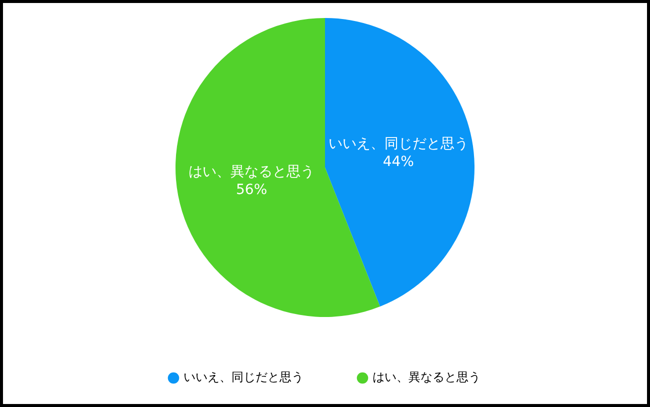 Image resolution: width=650 pixels, height=407 pixels. Describe the element at coordinates (398, 162) in the screenshot. I see `data-label: 44%` at that location.